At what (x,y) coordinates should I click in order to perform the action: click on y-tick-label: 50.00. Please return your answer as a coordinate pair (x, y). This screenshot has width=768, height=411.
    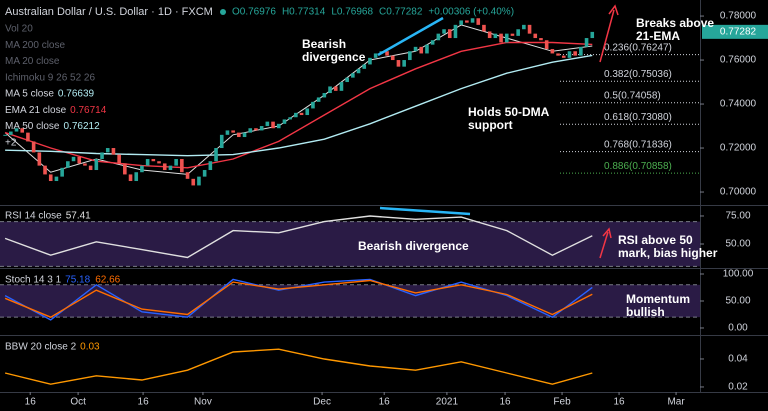
    Looking at the image, I should click on (737, 301).